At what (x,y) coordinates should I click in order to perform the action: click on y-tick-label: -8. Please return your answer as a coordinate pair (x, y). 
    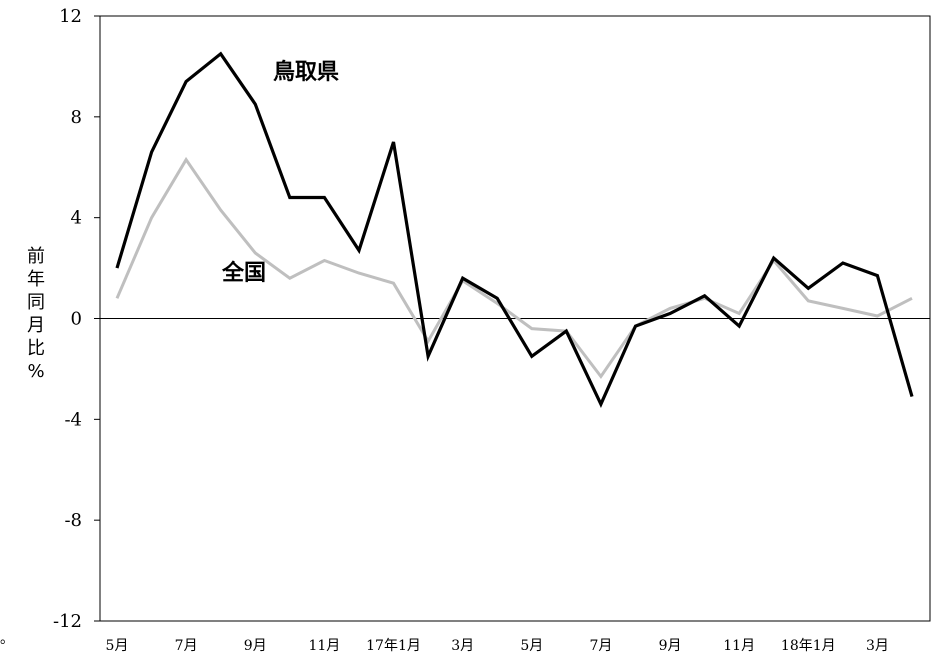
    Looking at the image, I should click on (73, 520).